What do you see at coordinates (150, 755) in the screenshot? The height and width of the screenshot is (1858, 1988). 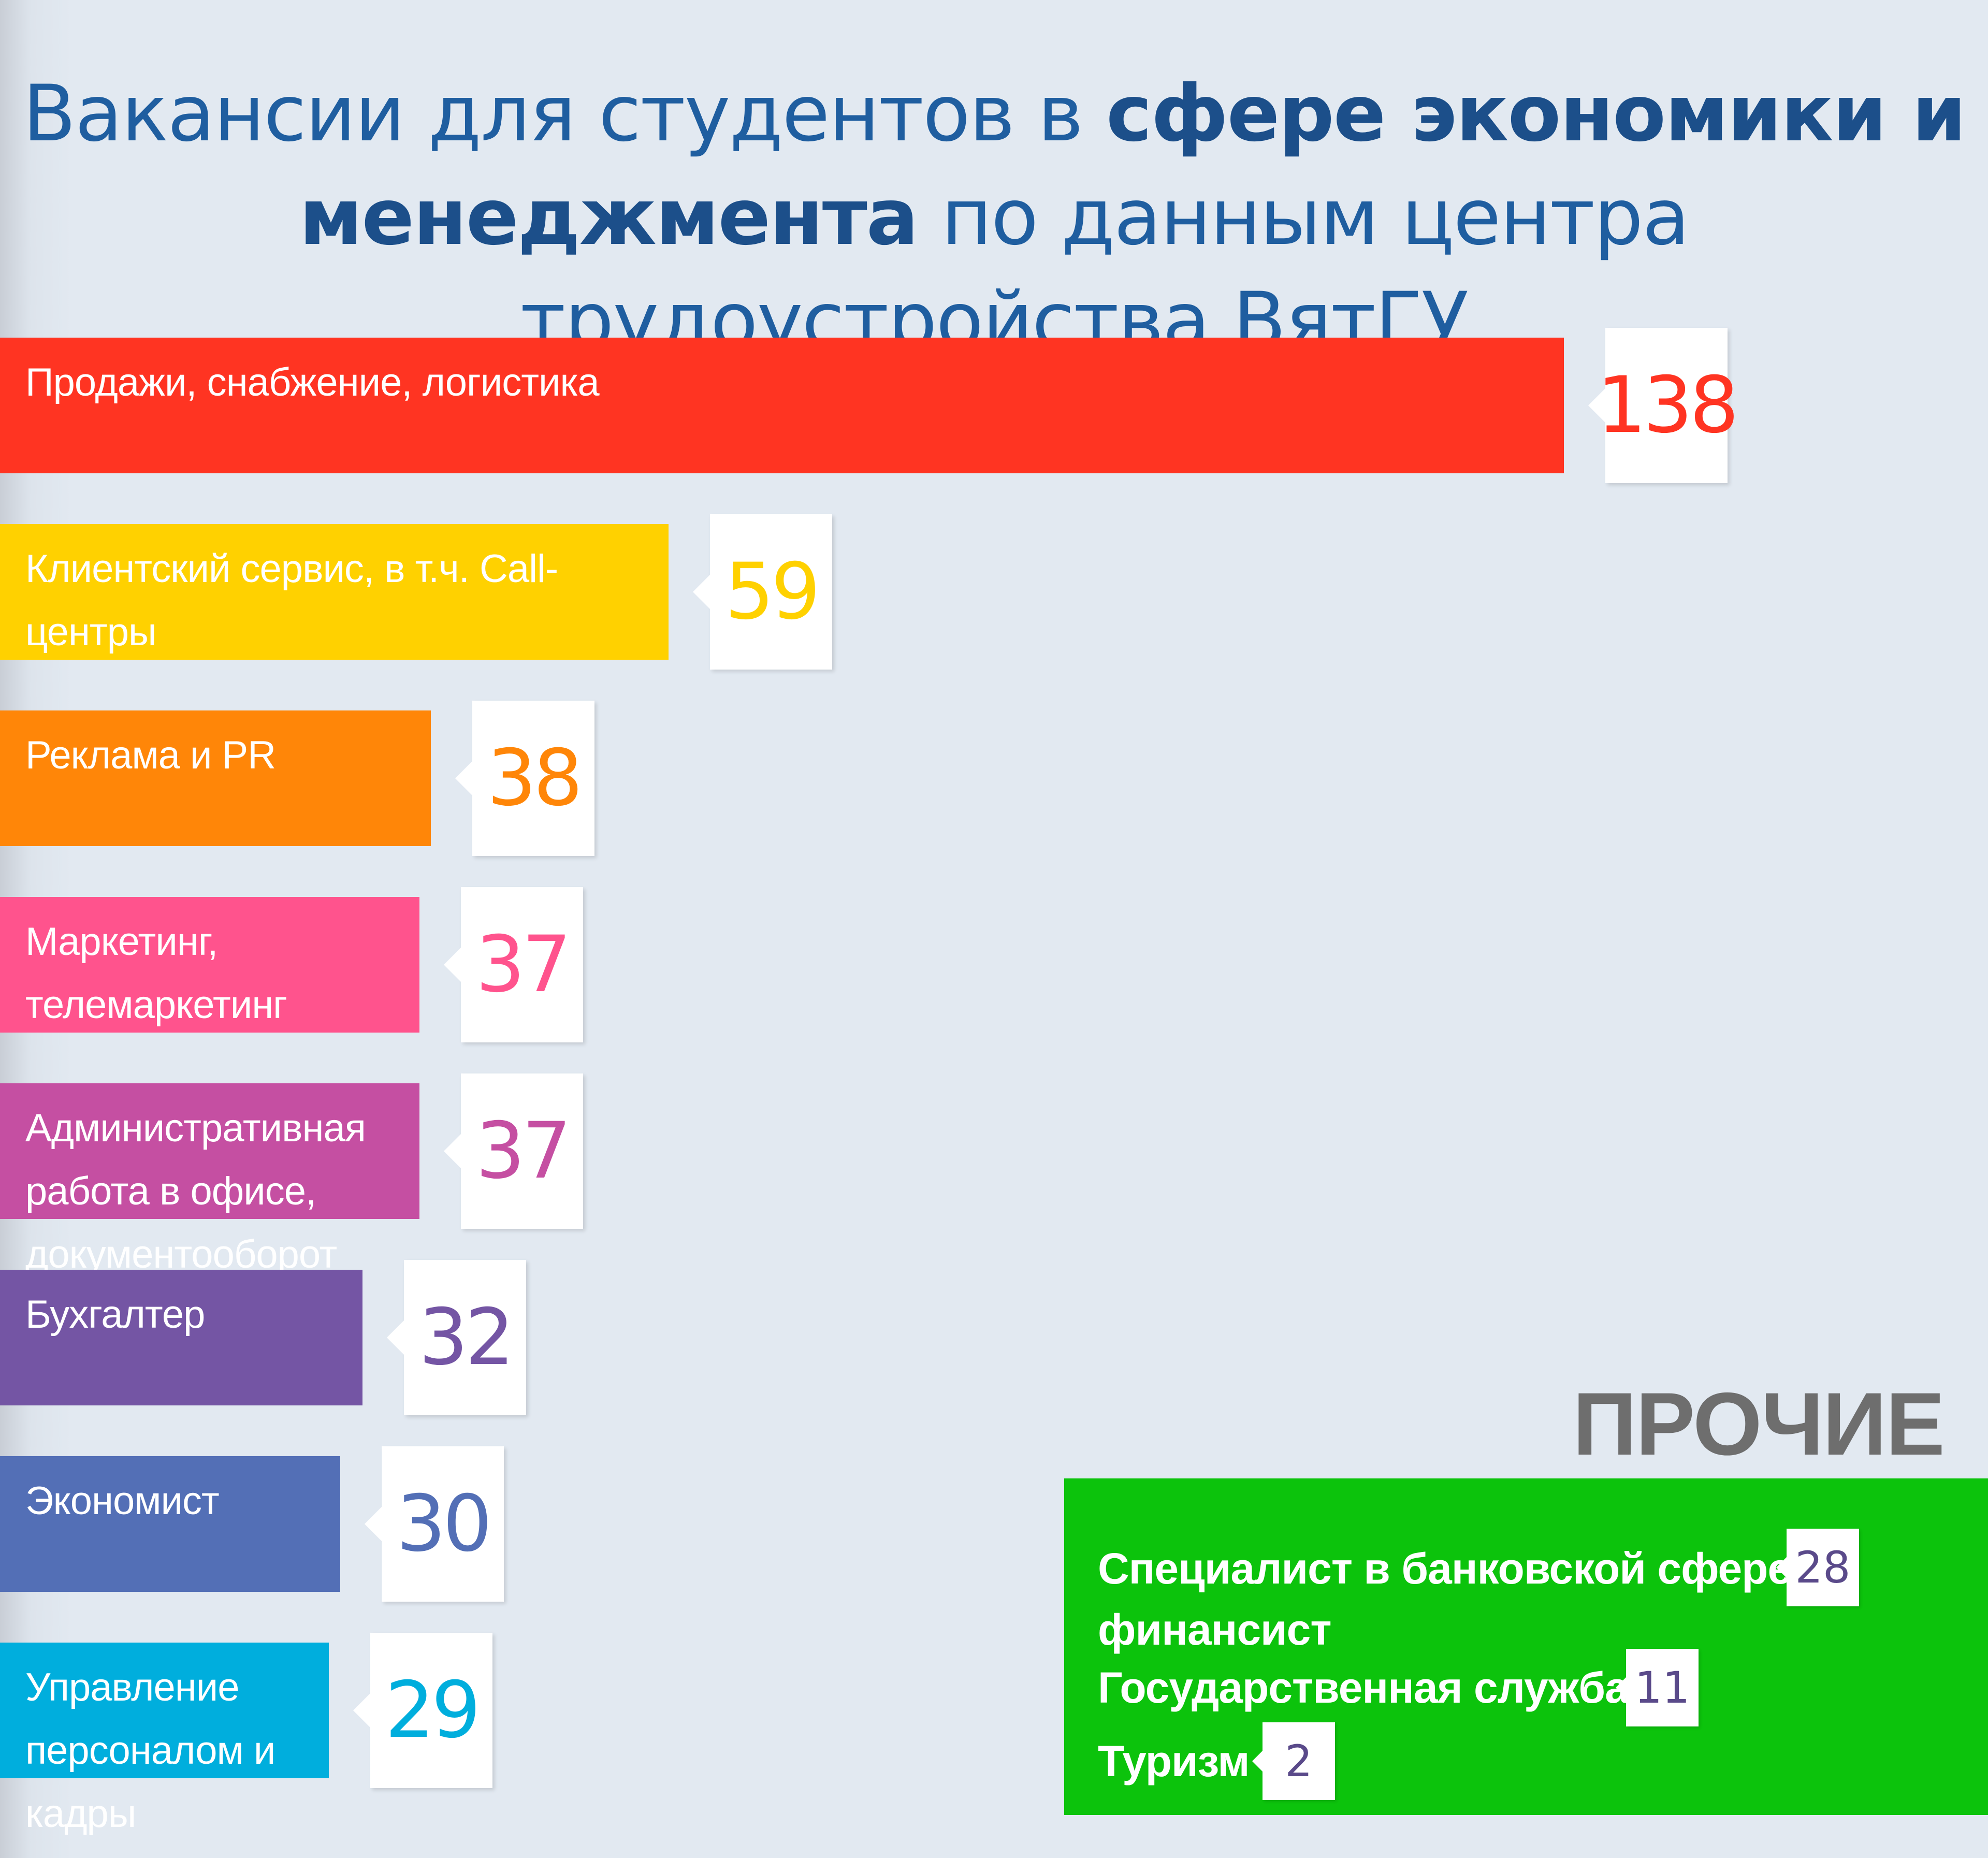 I see `bar-label: Реклама и PR` at bounding box center [150, 755].